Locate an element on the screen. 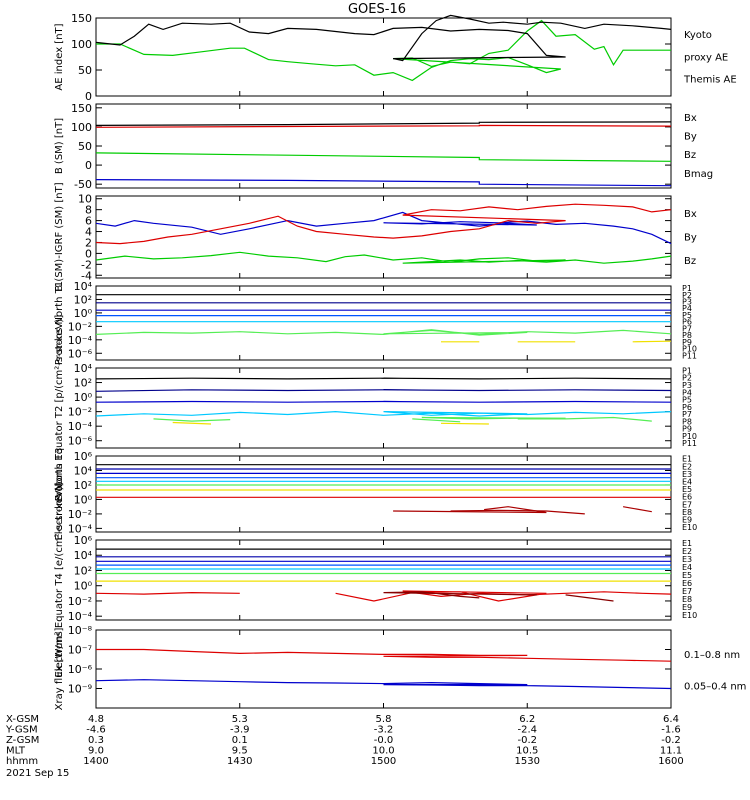  series-line-p5 is located at coordinates (192, 420).